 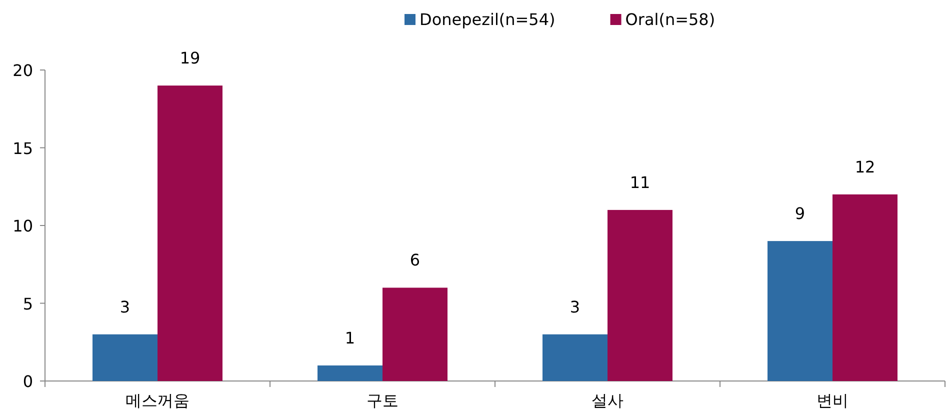 What do you see at coordinates (415, 260) in the screenshot?
I see `data-label: 6` at bounding box center [415, 260].